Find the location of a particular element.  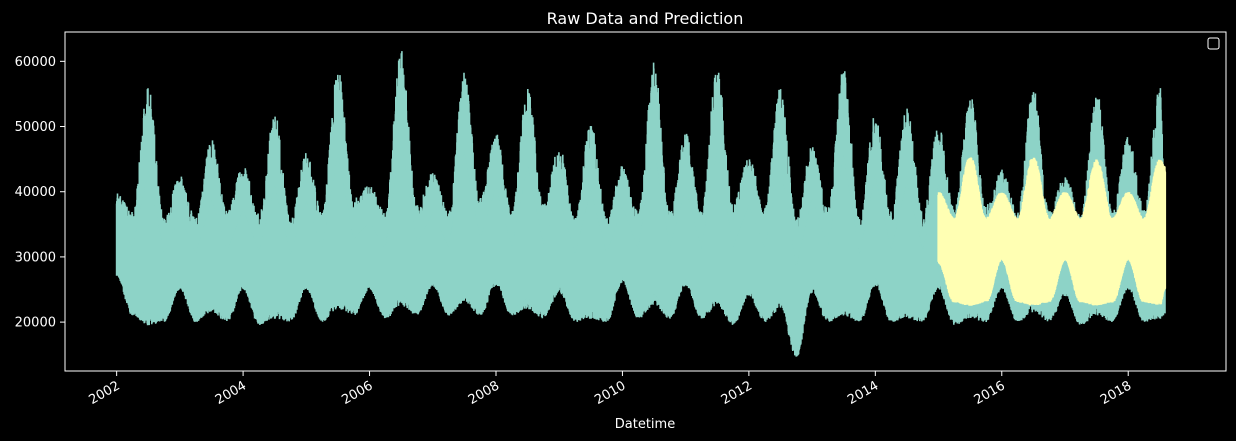

x-tick-label: 2016 is located at coordinates (990, 393).